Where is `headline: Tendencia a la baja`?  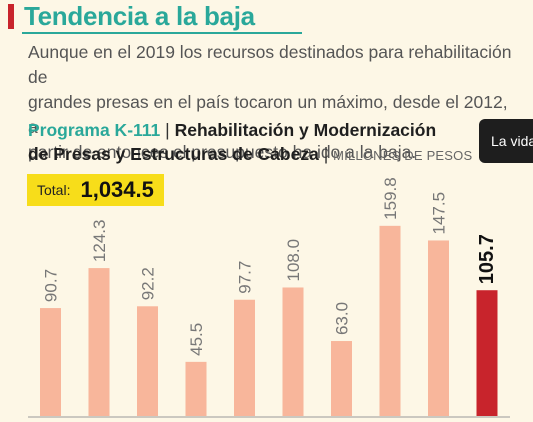
headline: Tendencia a la baja is located at coordinates (139, 16).